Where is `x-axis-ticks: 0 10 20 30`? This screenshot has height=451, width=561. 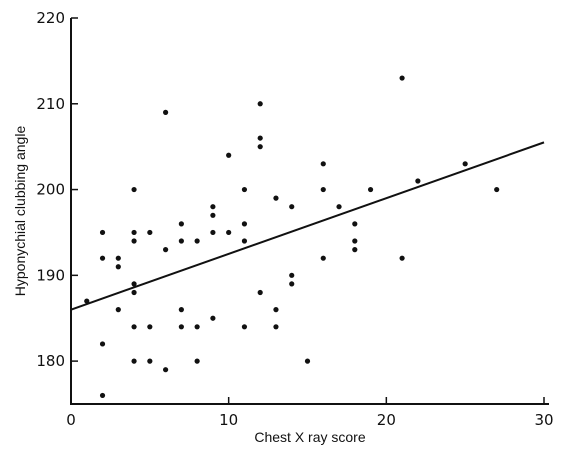 x-axis-ticks: 0 10 20 30 is located at coordinates (310, 413).